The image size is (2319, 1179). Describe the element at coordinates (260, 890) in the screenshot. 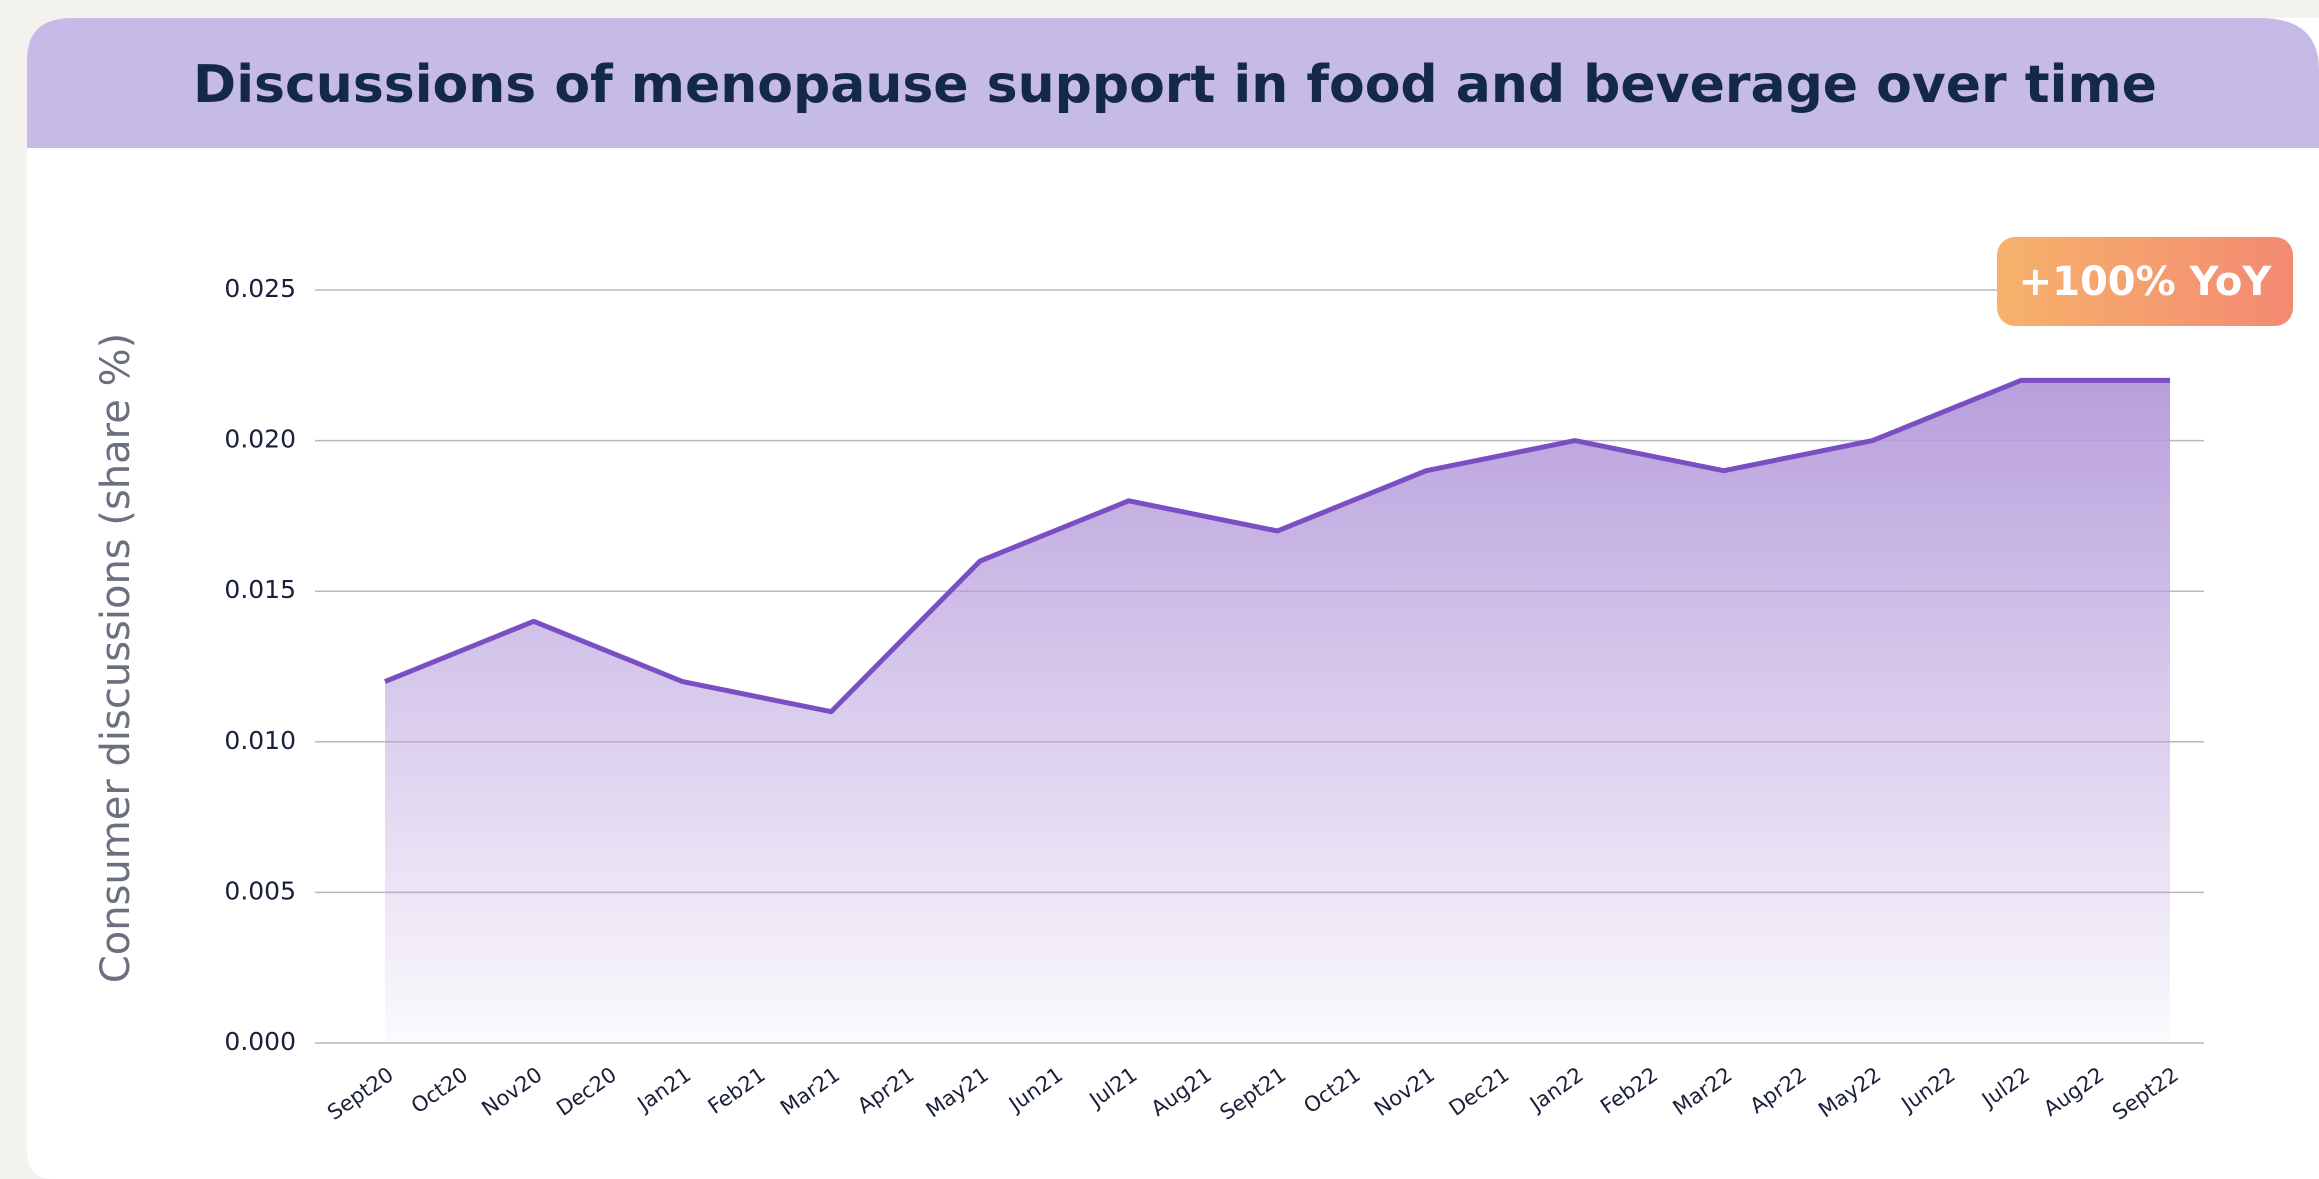

I see `y-tick-label: 0.005` at that location.